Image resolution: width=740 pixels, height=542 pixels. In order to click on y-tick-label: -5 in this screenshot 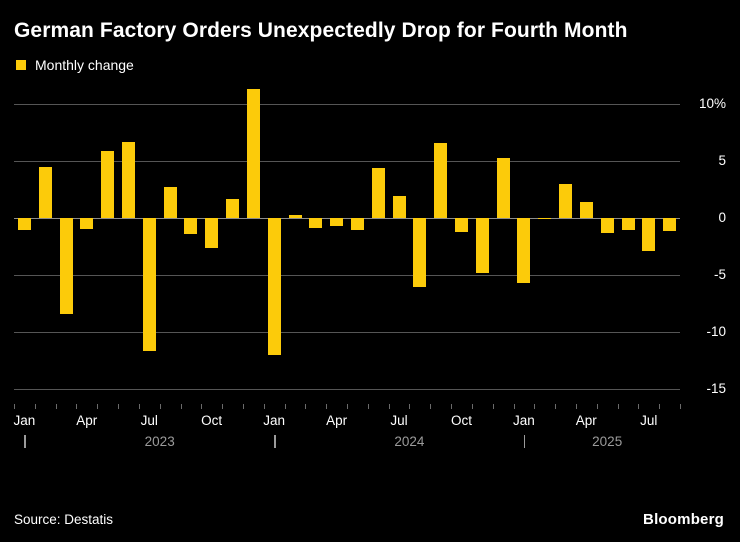, I will do `click(719, 275)`.